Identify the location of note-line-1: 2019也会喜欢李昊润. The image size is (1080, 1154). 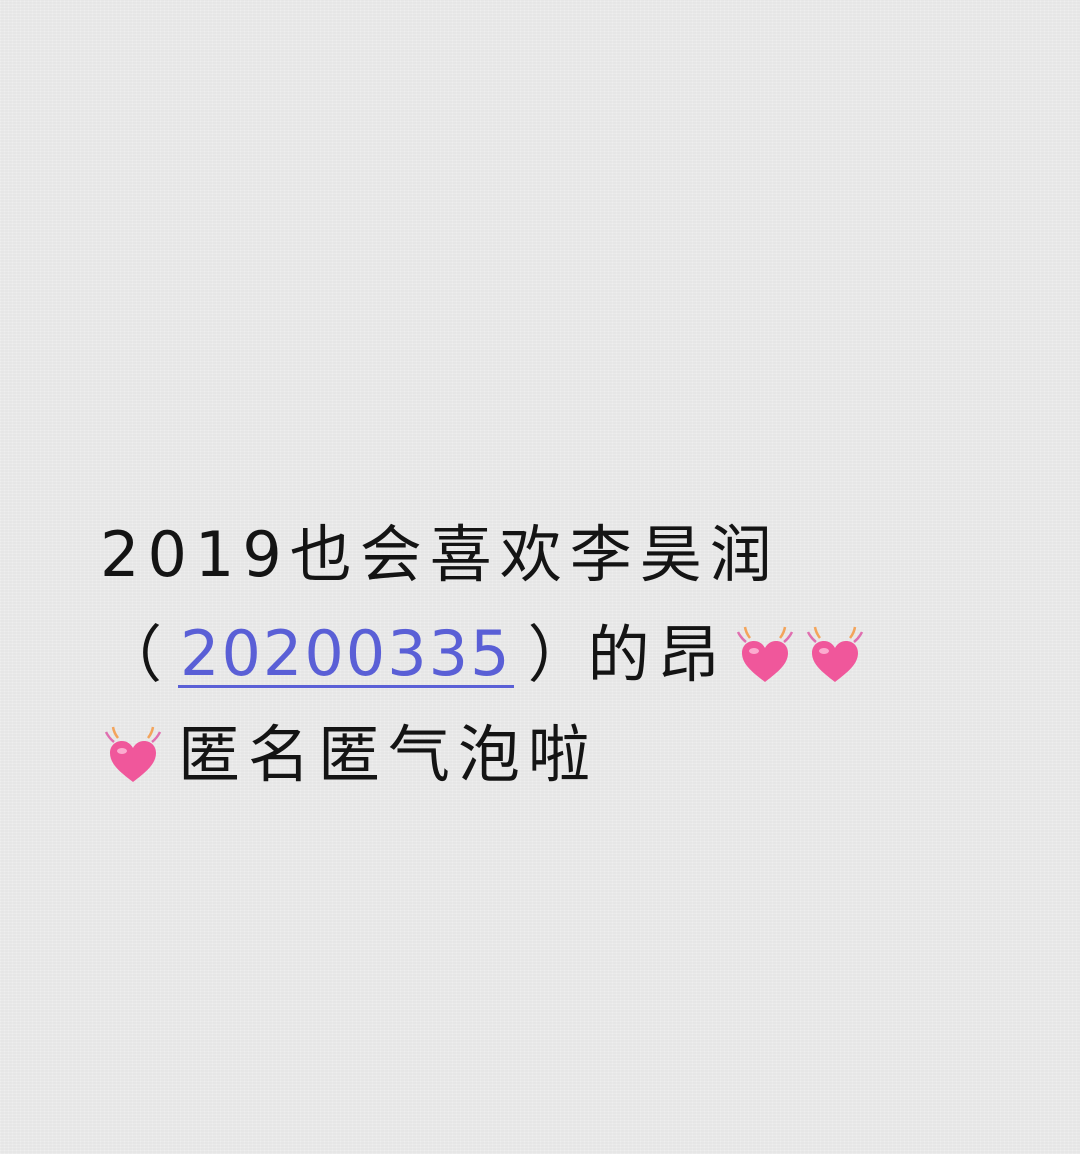
(550, 555).